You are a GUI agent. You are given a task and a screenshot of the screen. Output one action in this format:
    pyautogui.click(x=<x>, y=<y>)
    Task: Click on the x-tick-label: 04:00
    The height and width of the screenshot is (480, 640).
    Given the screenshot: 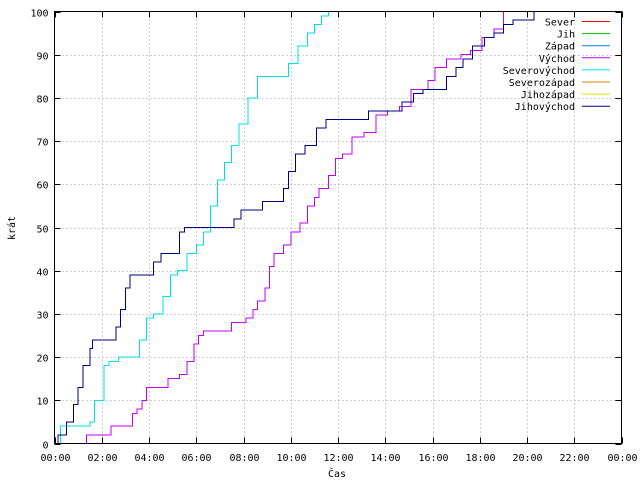 What is the action you would take?
    pyautogui.click(x=149, y=458)
    